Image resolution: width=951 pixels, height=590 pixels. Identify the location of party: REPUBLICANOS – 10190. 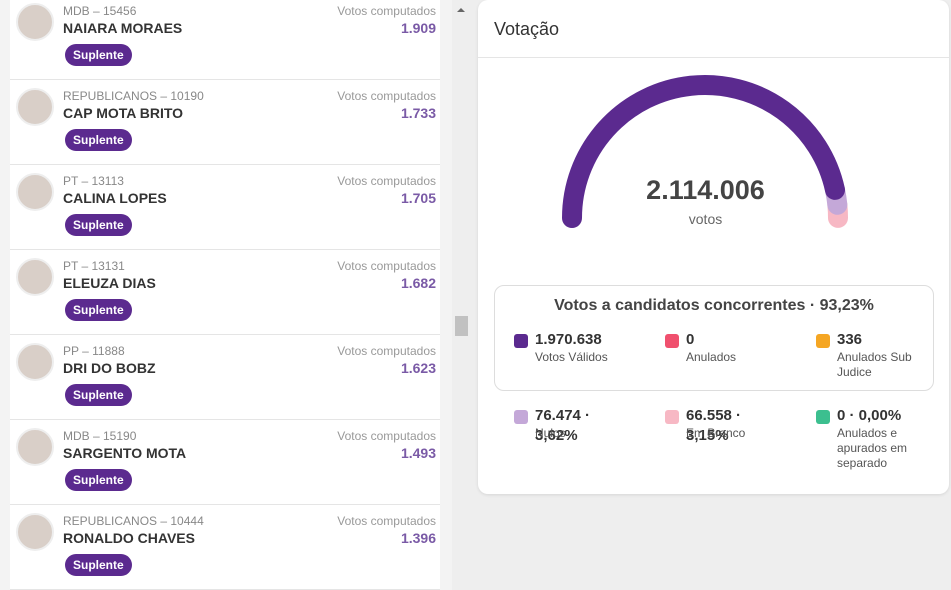
(133, 96).